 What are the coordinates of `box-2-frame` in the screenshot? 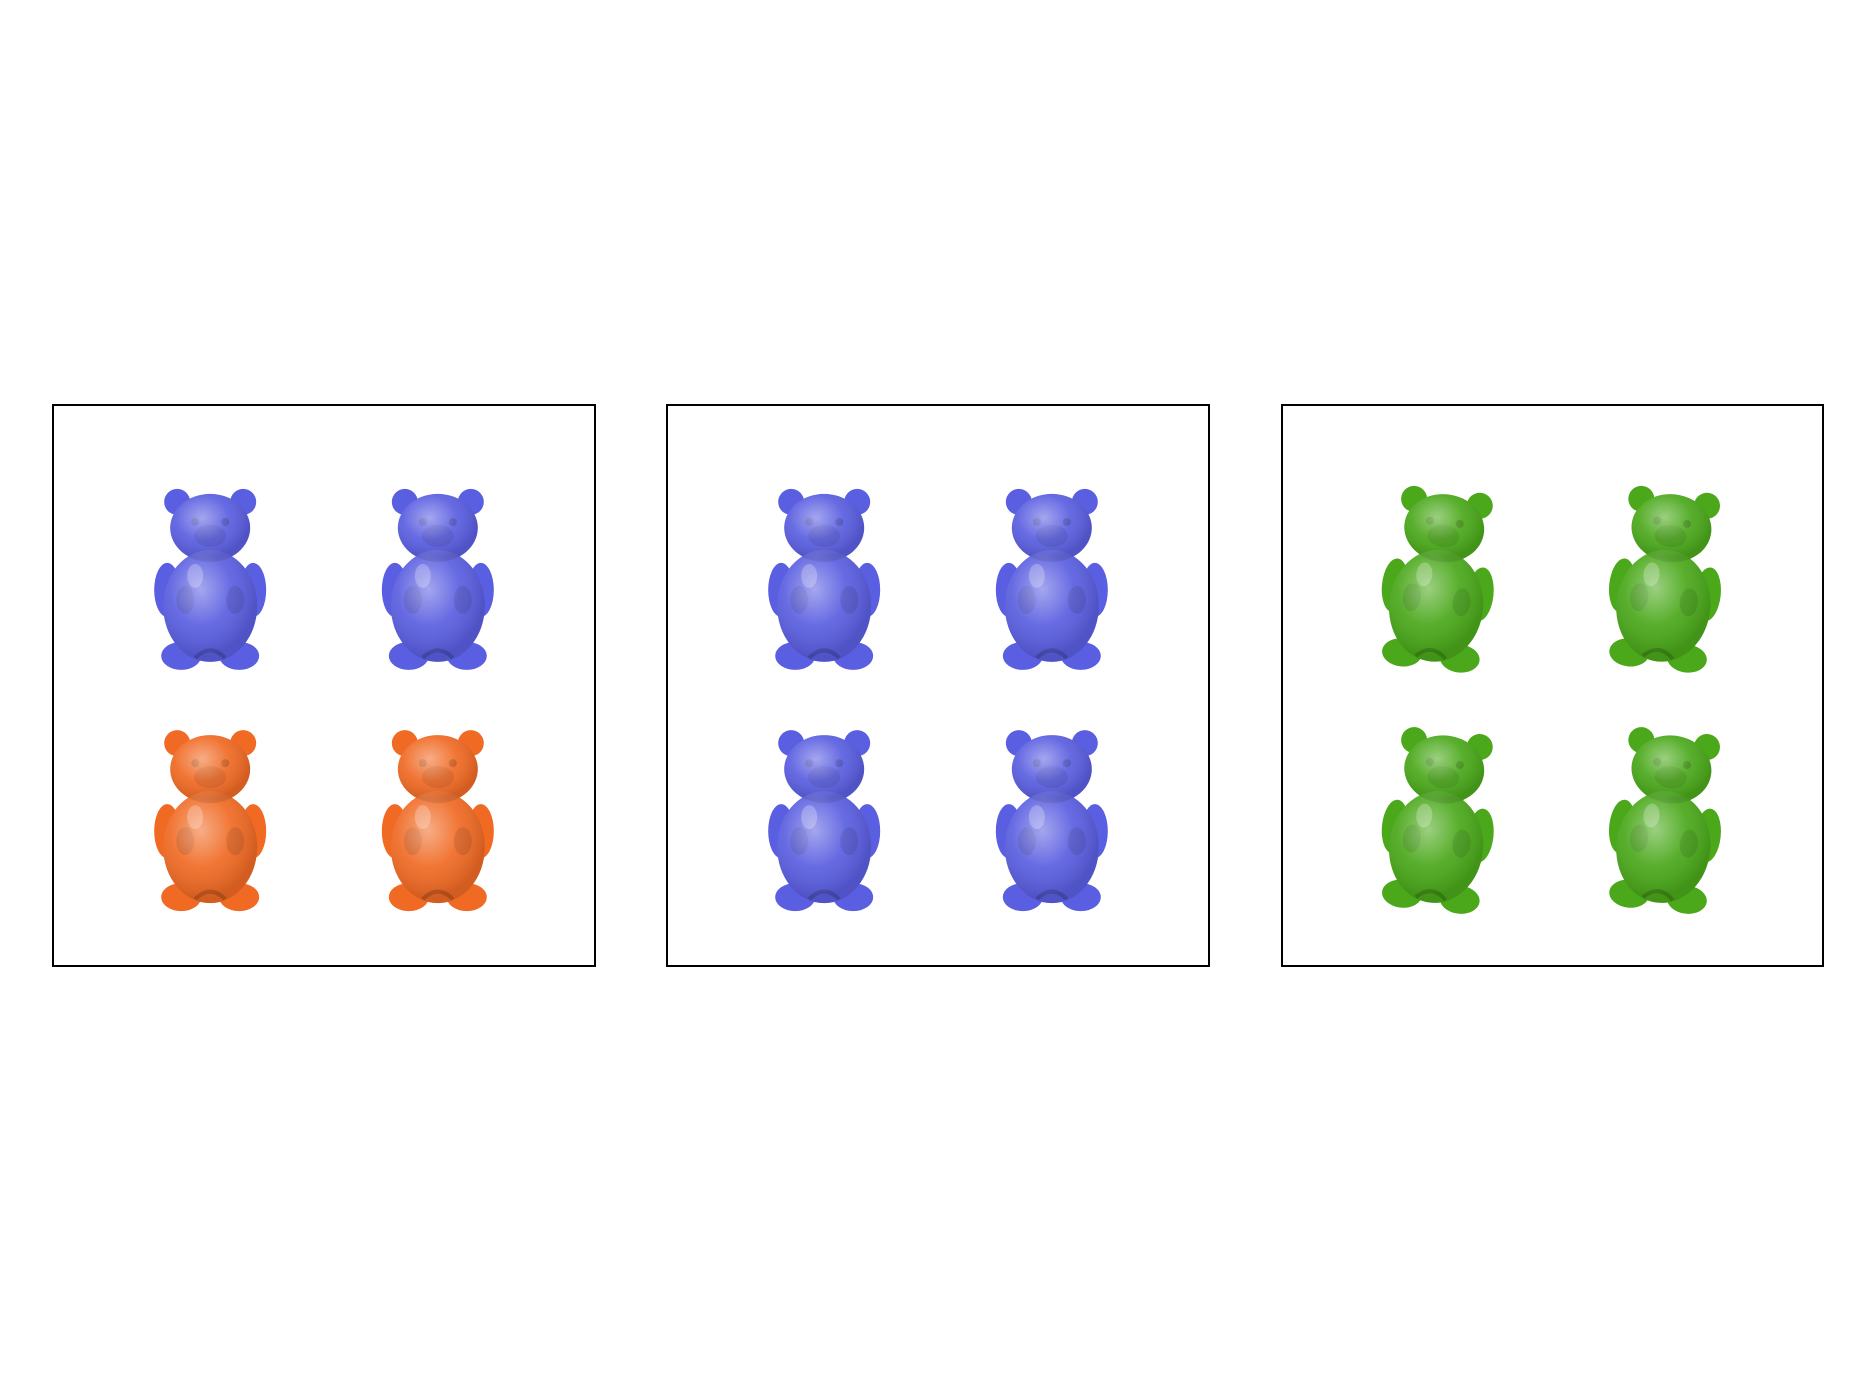 It's located at (938, 685).